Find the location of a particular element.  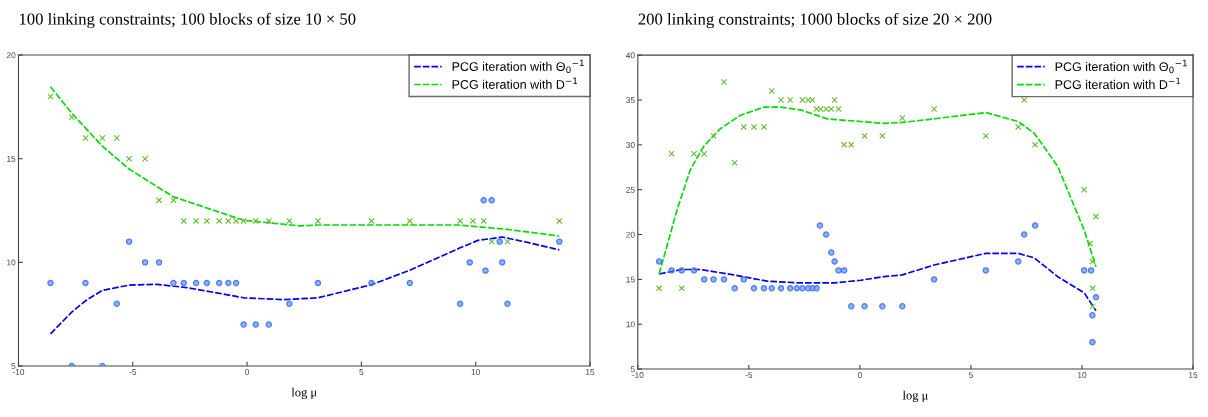

y-tick-label: 5 is located at coordinates (13, 366).